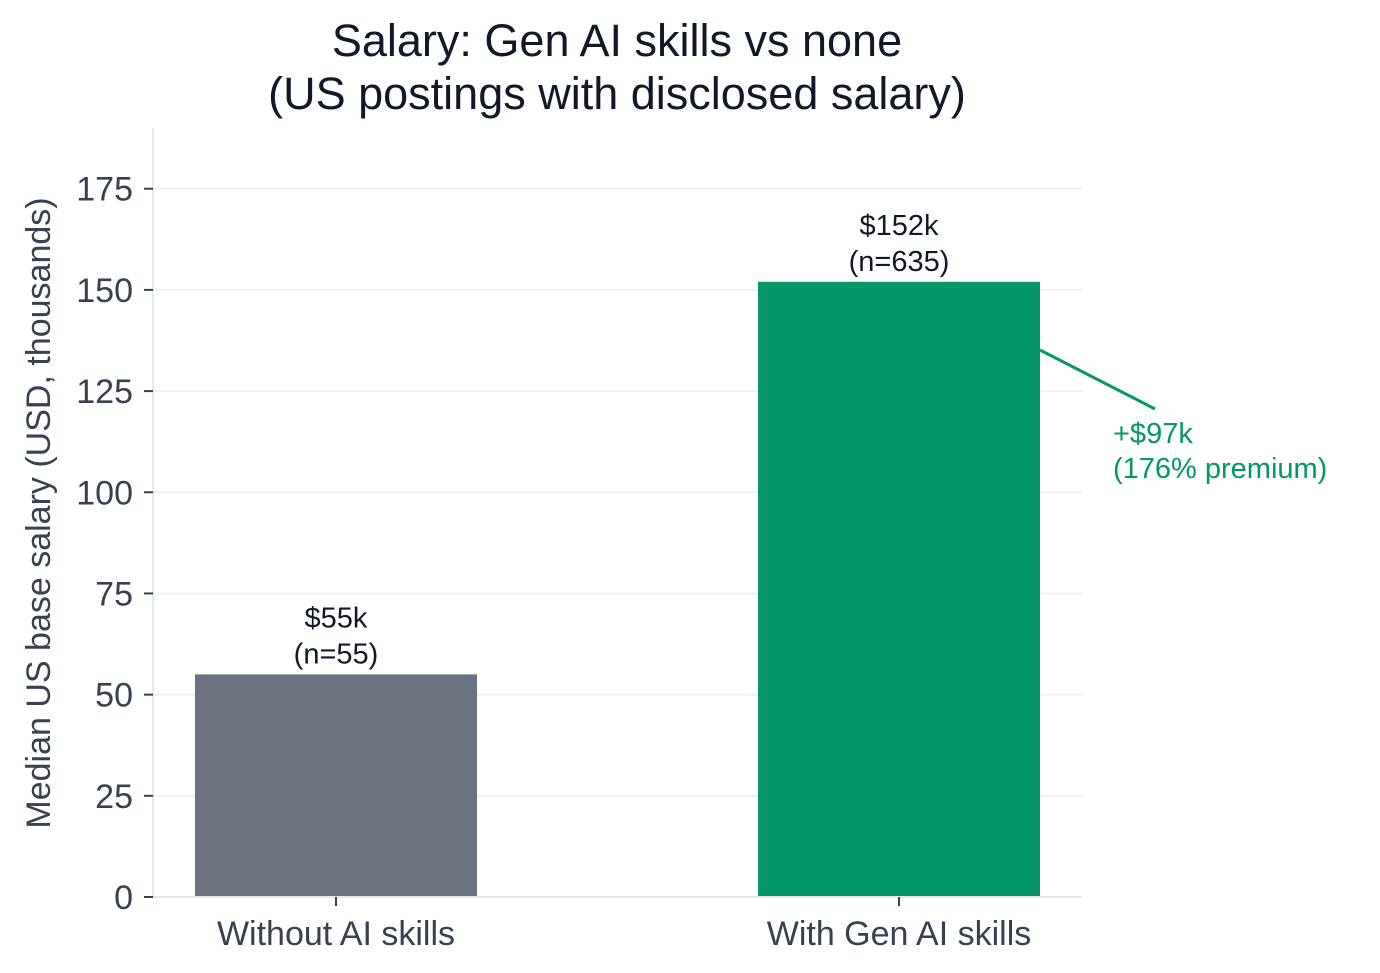 The height and width of the screenshot is (973, 1380). Describe the element at coordinates (104, 392) in the screenshot. I see `y-tick-label: 125` at that location.